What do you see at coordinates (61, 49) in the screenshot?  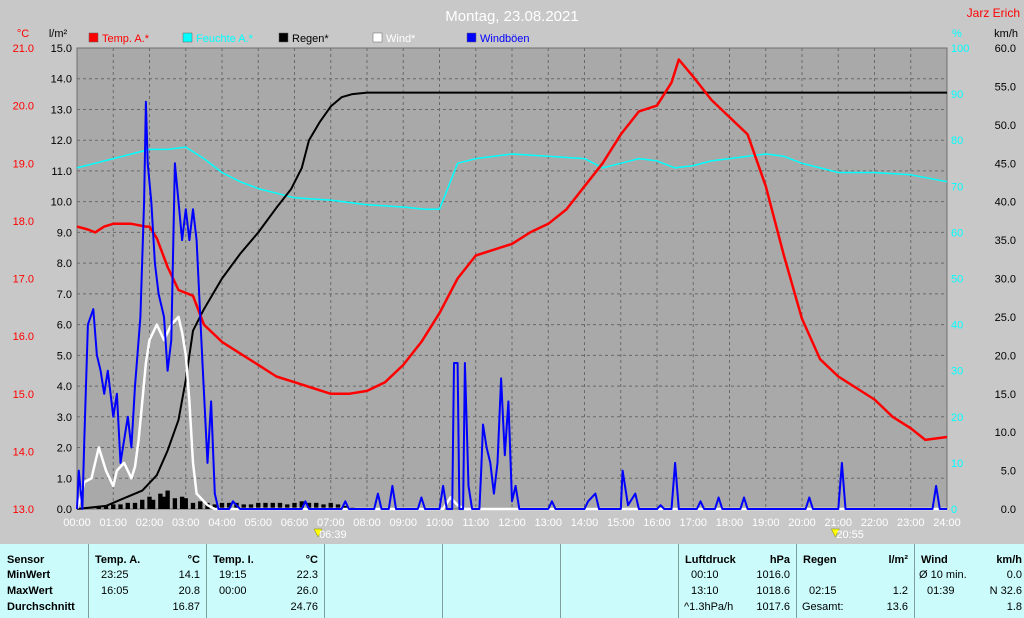 I see `rain-tick-label: 15.0` at bounding box center [61, 49].